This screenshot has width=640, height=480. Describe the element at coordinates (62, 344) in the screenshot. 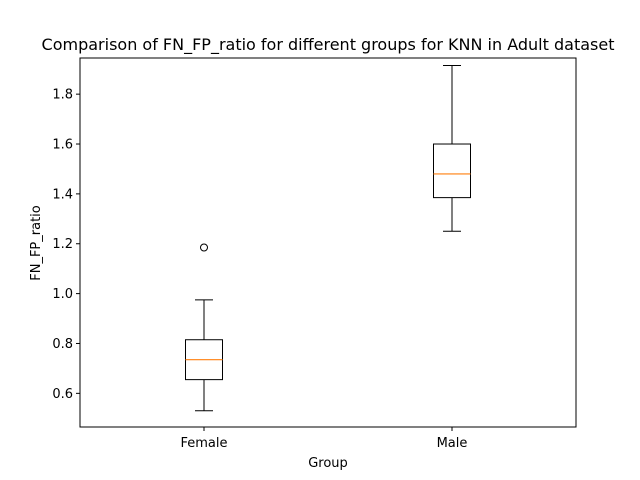

I see `y-tick-label: 0.8` at that location.